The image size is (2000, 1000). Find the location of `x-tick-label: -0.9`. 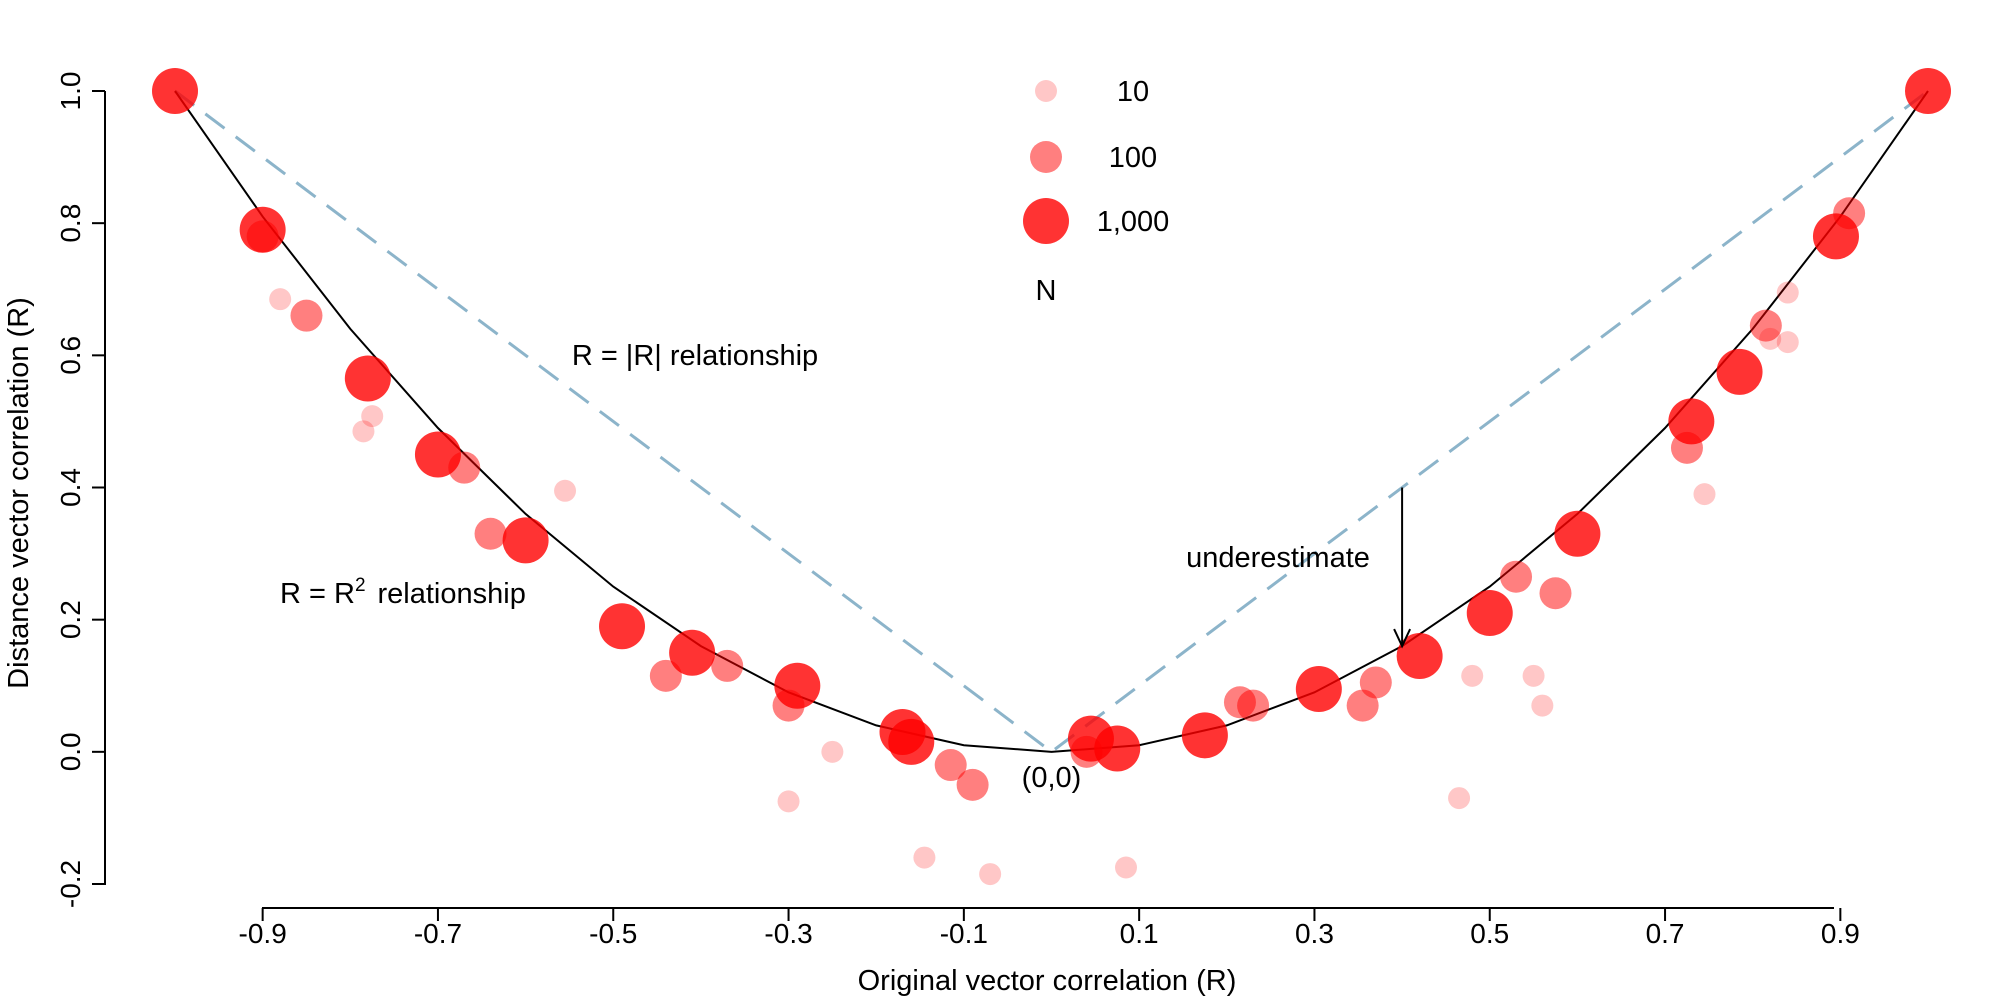

x-tick-label: -0.9 is located at coordinates (263, 933).